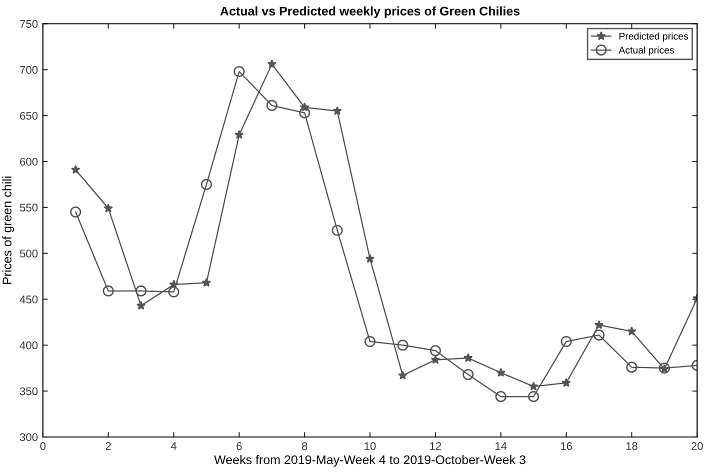 This screenshot has width=715, height=475. Describe the element at coordinates (632, 446) in the screenshot. I see `x-tick-label: 18` at that location.